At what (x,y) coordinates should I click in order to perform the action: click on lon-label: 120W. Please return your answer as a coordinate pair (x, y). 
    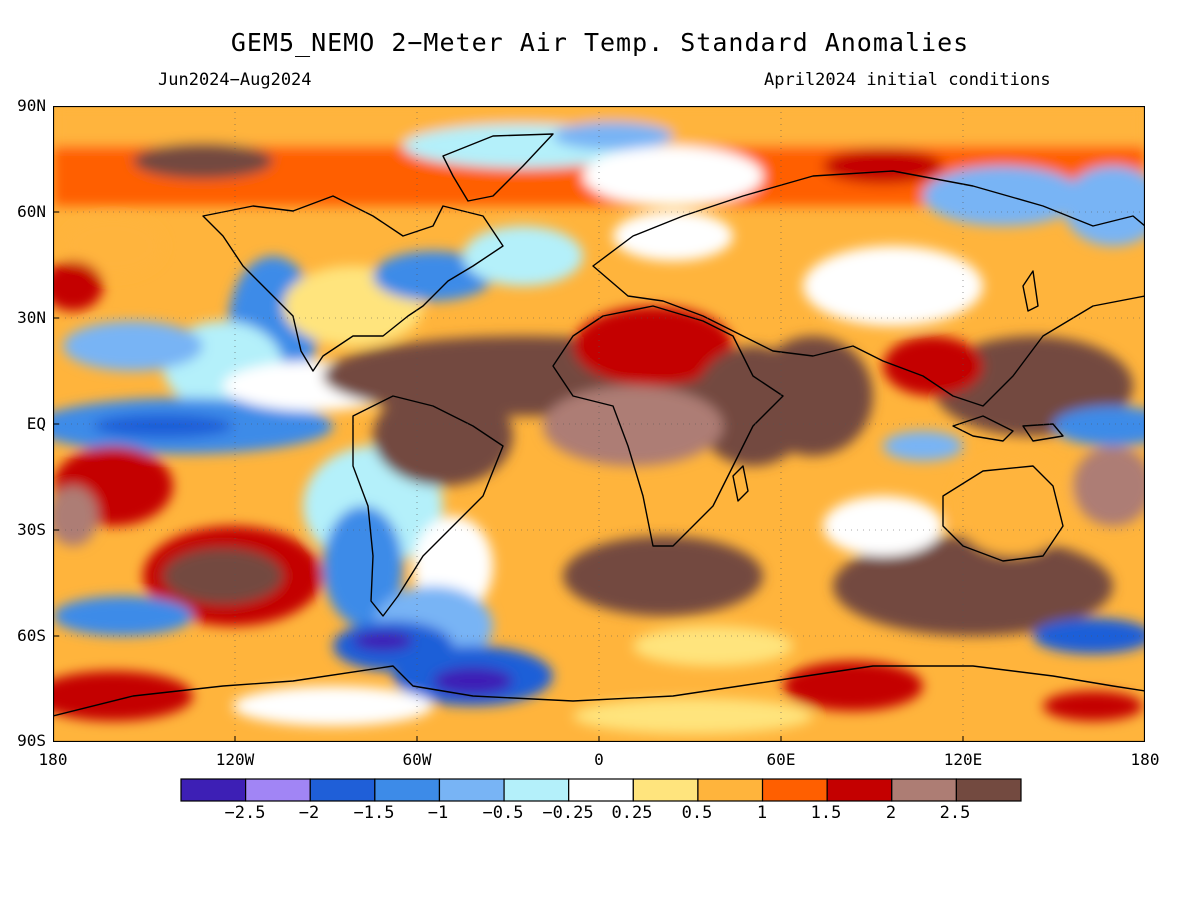
    Looking at the image, I should click on (235, 759).